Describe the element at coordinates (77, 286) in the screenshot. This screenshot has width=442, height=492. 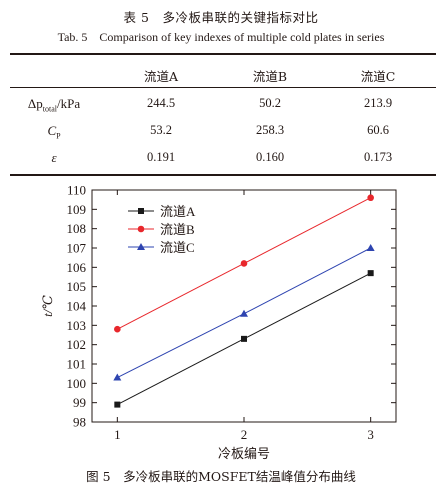
I see `y-tick-label: 105` at that location.